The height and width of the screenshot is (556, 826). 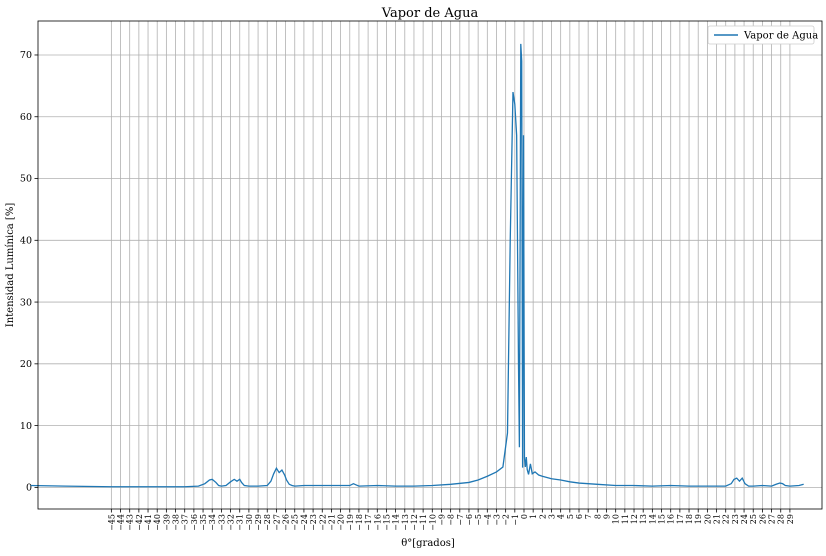 I want to click on x-tick-label: −40, so click(x=157, y=522).